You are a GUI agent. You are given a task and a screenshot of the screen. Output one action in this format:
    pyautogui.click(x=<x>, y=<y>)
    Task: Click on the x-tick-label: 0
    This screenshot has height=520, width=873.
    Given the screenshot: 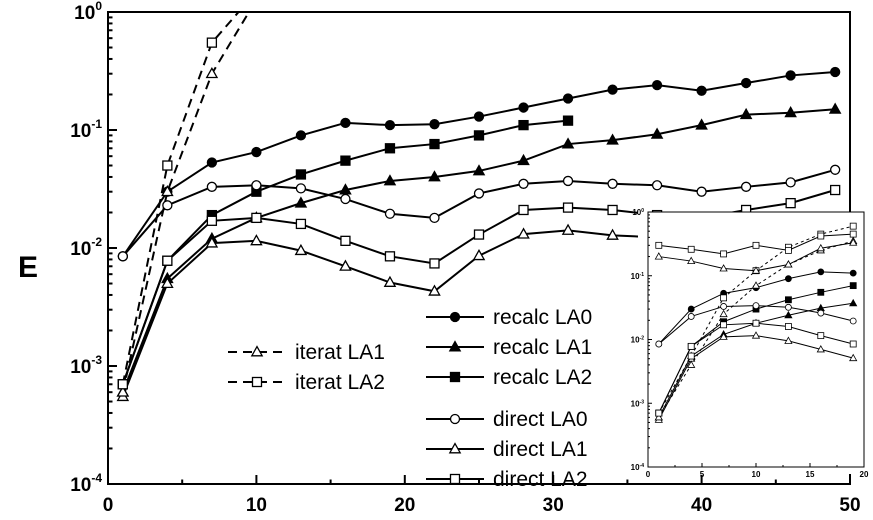 What is the action you would take?
    pyautogui.click(x=108, y=505)
    